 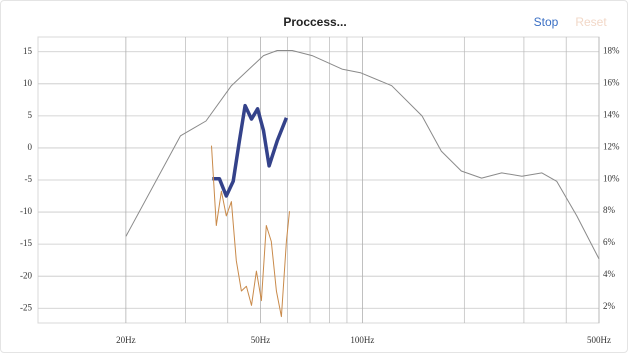 I want to click on y2-tick-label: 2%, so click(x=609, y=306).